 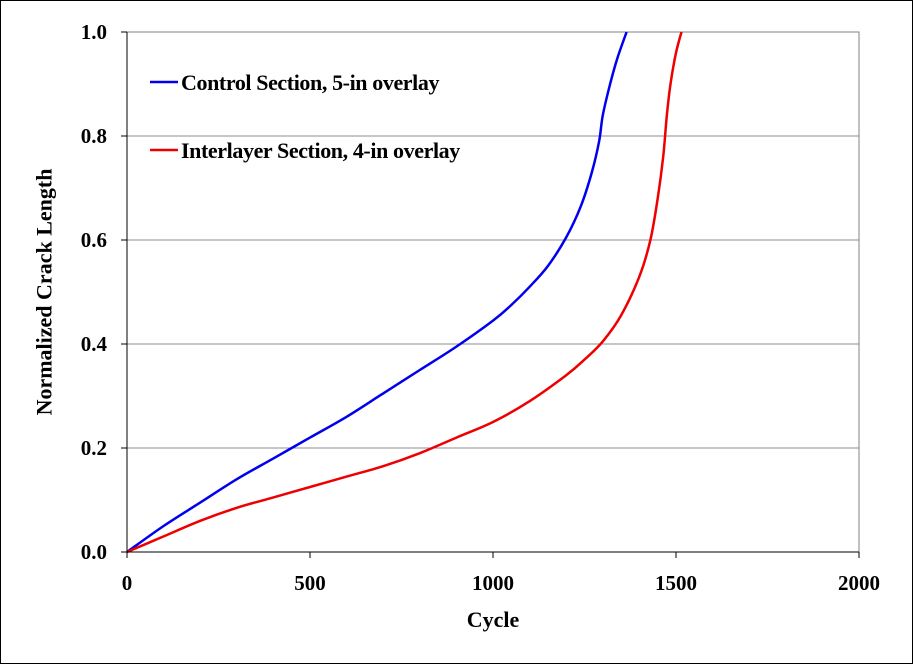 I want to click on y-tick-label-4: 0.8, so click(x=94, y=136).